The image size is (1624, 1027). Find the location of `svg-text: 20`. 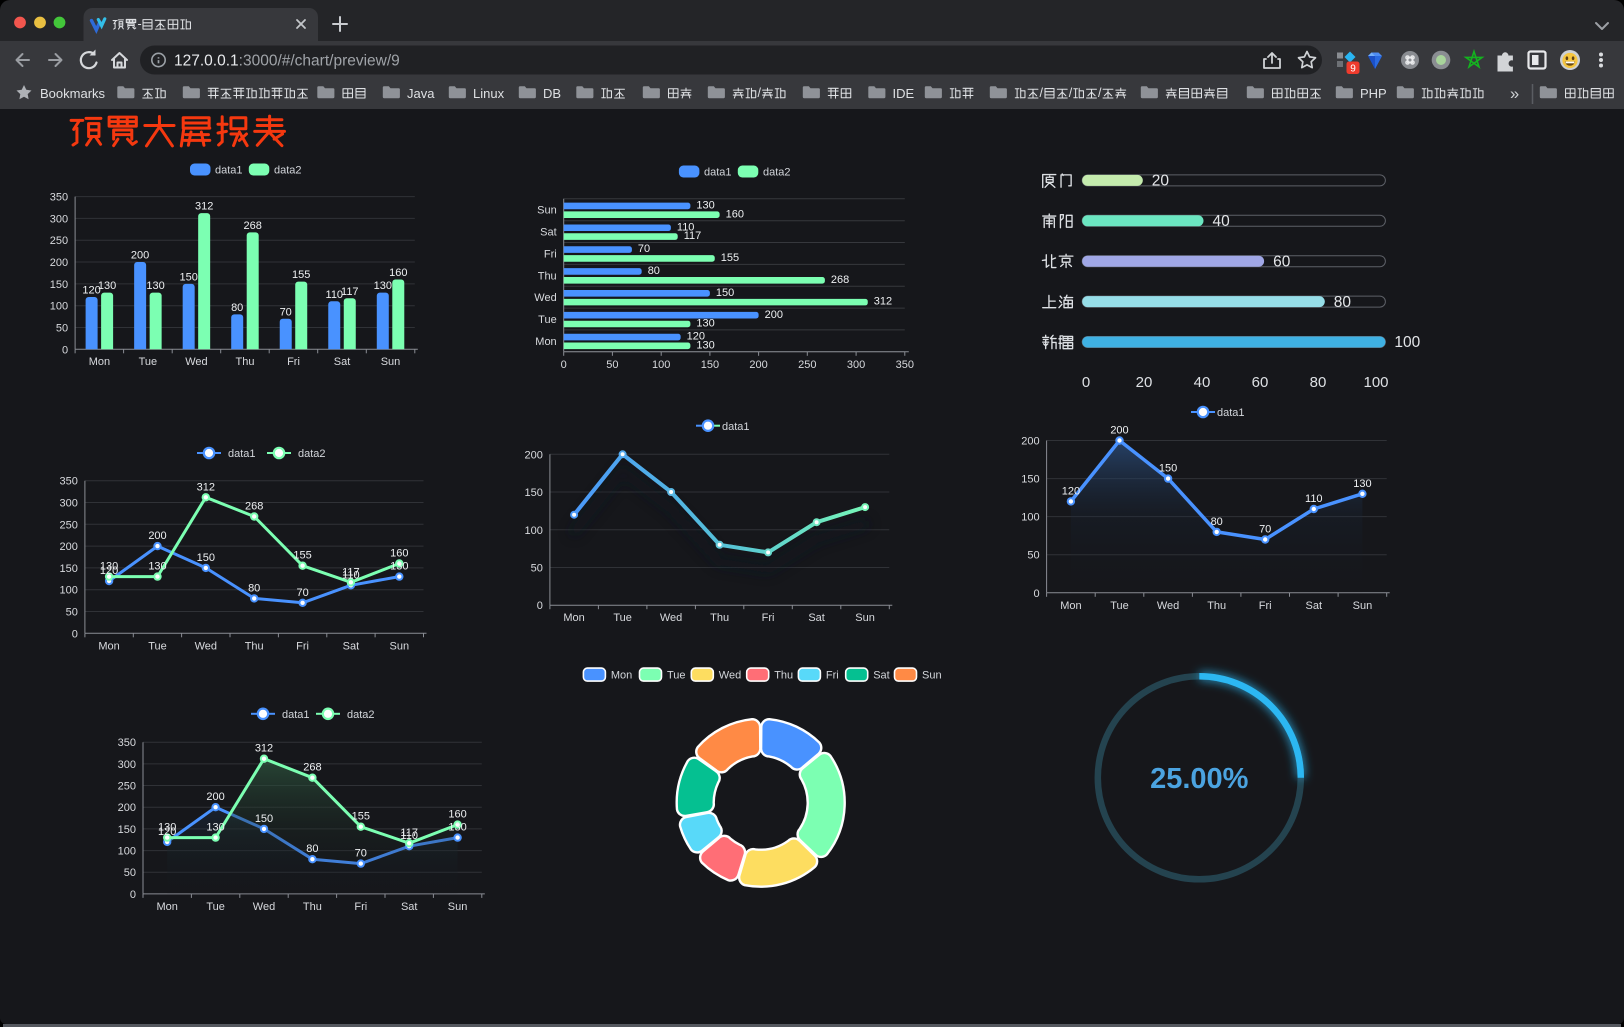

svg-text: 20 is located at coordinates (1161, 181).